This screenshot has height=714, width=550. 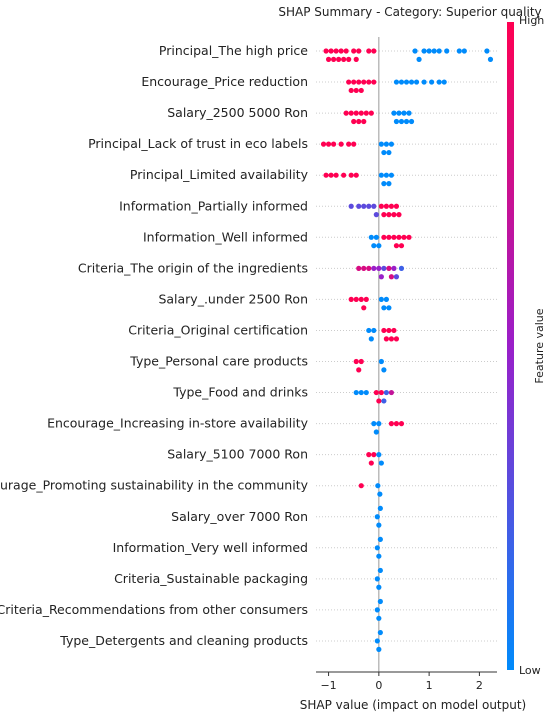 I want to click on x-tick-label: 0, so click(x=378, y=685).